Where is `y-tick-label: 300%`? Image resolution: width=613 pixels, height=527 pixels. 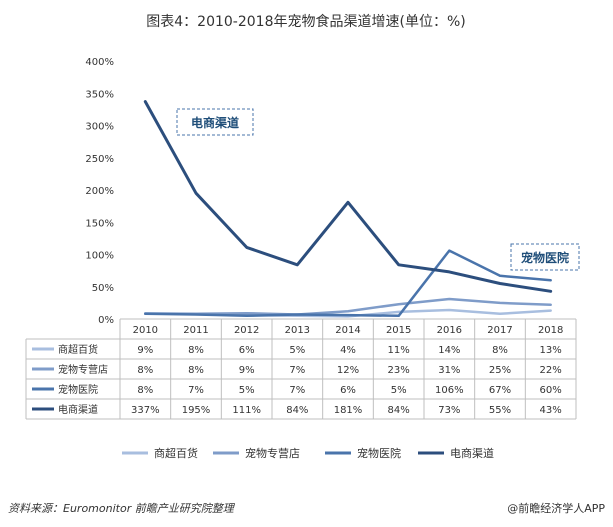
y-tick-label: 300% is located at coordinates (99, 127).